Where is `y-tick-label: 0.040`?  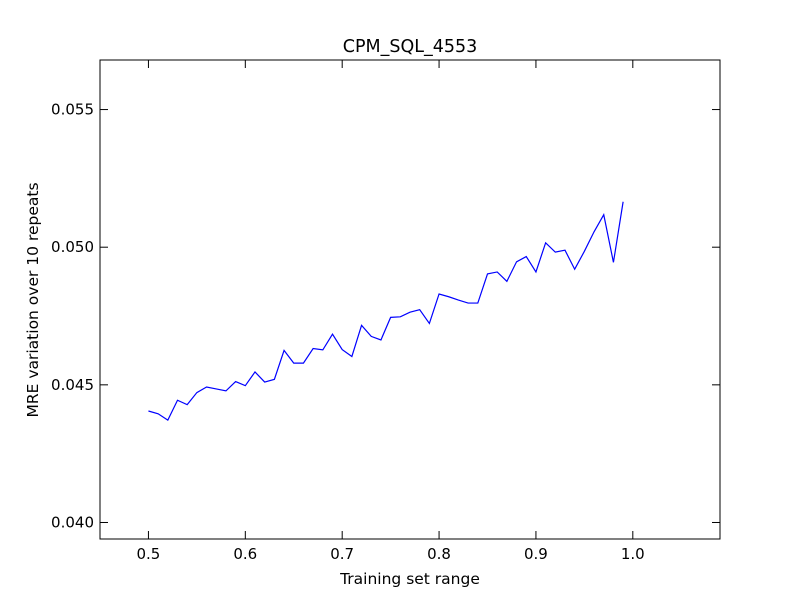 y-tick-label: 0.040 is located at coordinates (72, 522).